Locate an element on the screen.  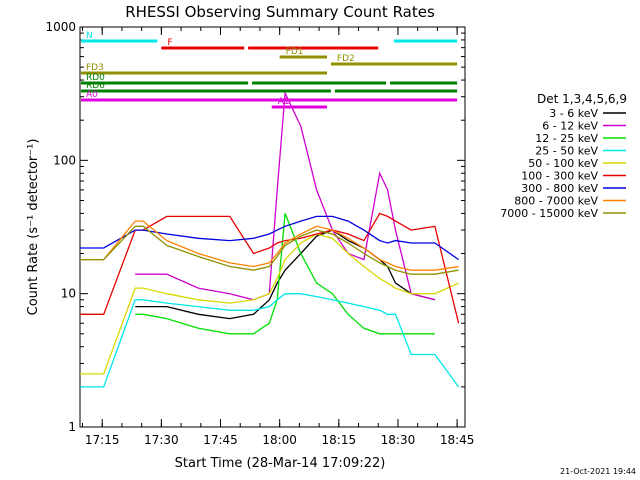
flag-label-a1: A1 is located at coordinates (284, 102).